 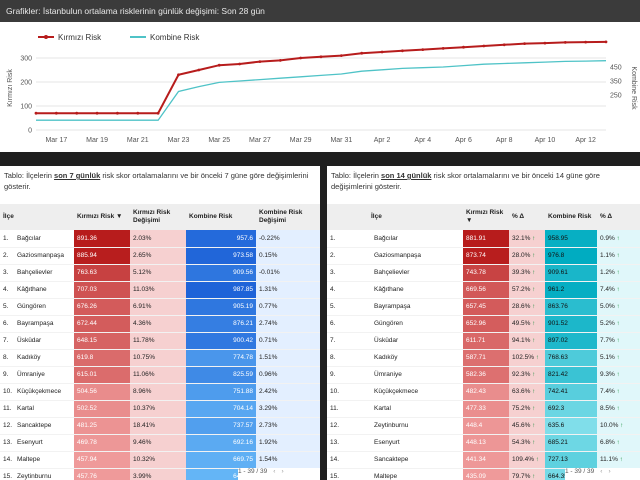 I want to click on red-change-cell-text: 3.99%, so click(x=142, y=476).